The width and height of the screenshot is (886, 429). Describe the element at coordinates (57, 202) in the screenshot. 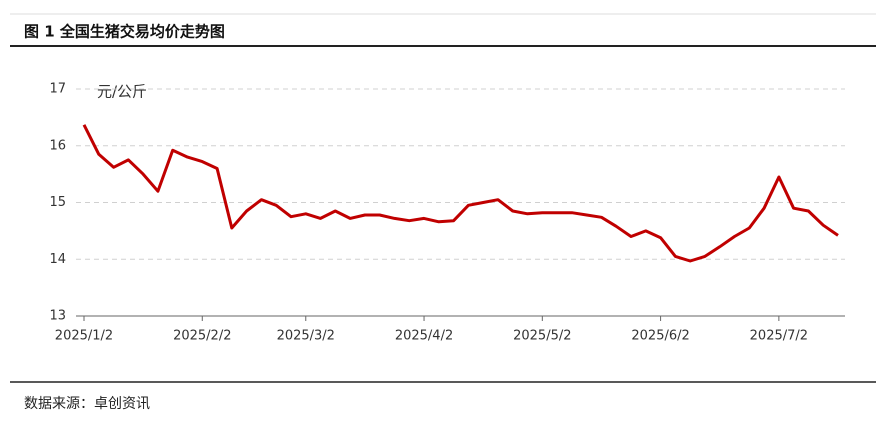

I see `y-tick-label: 15` at that location.